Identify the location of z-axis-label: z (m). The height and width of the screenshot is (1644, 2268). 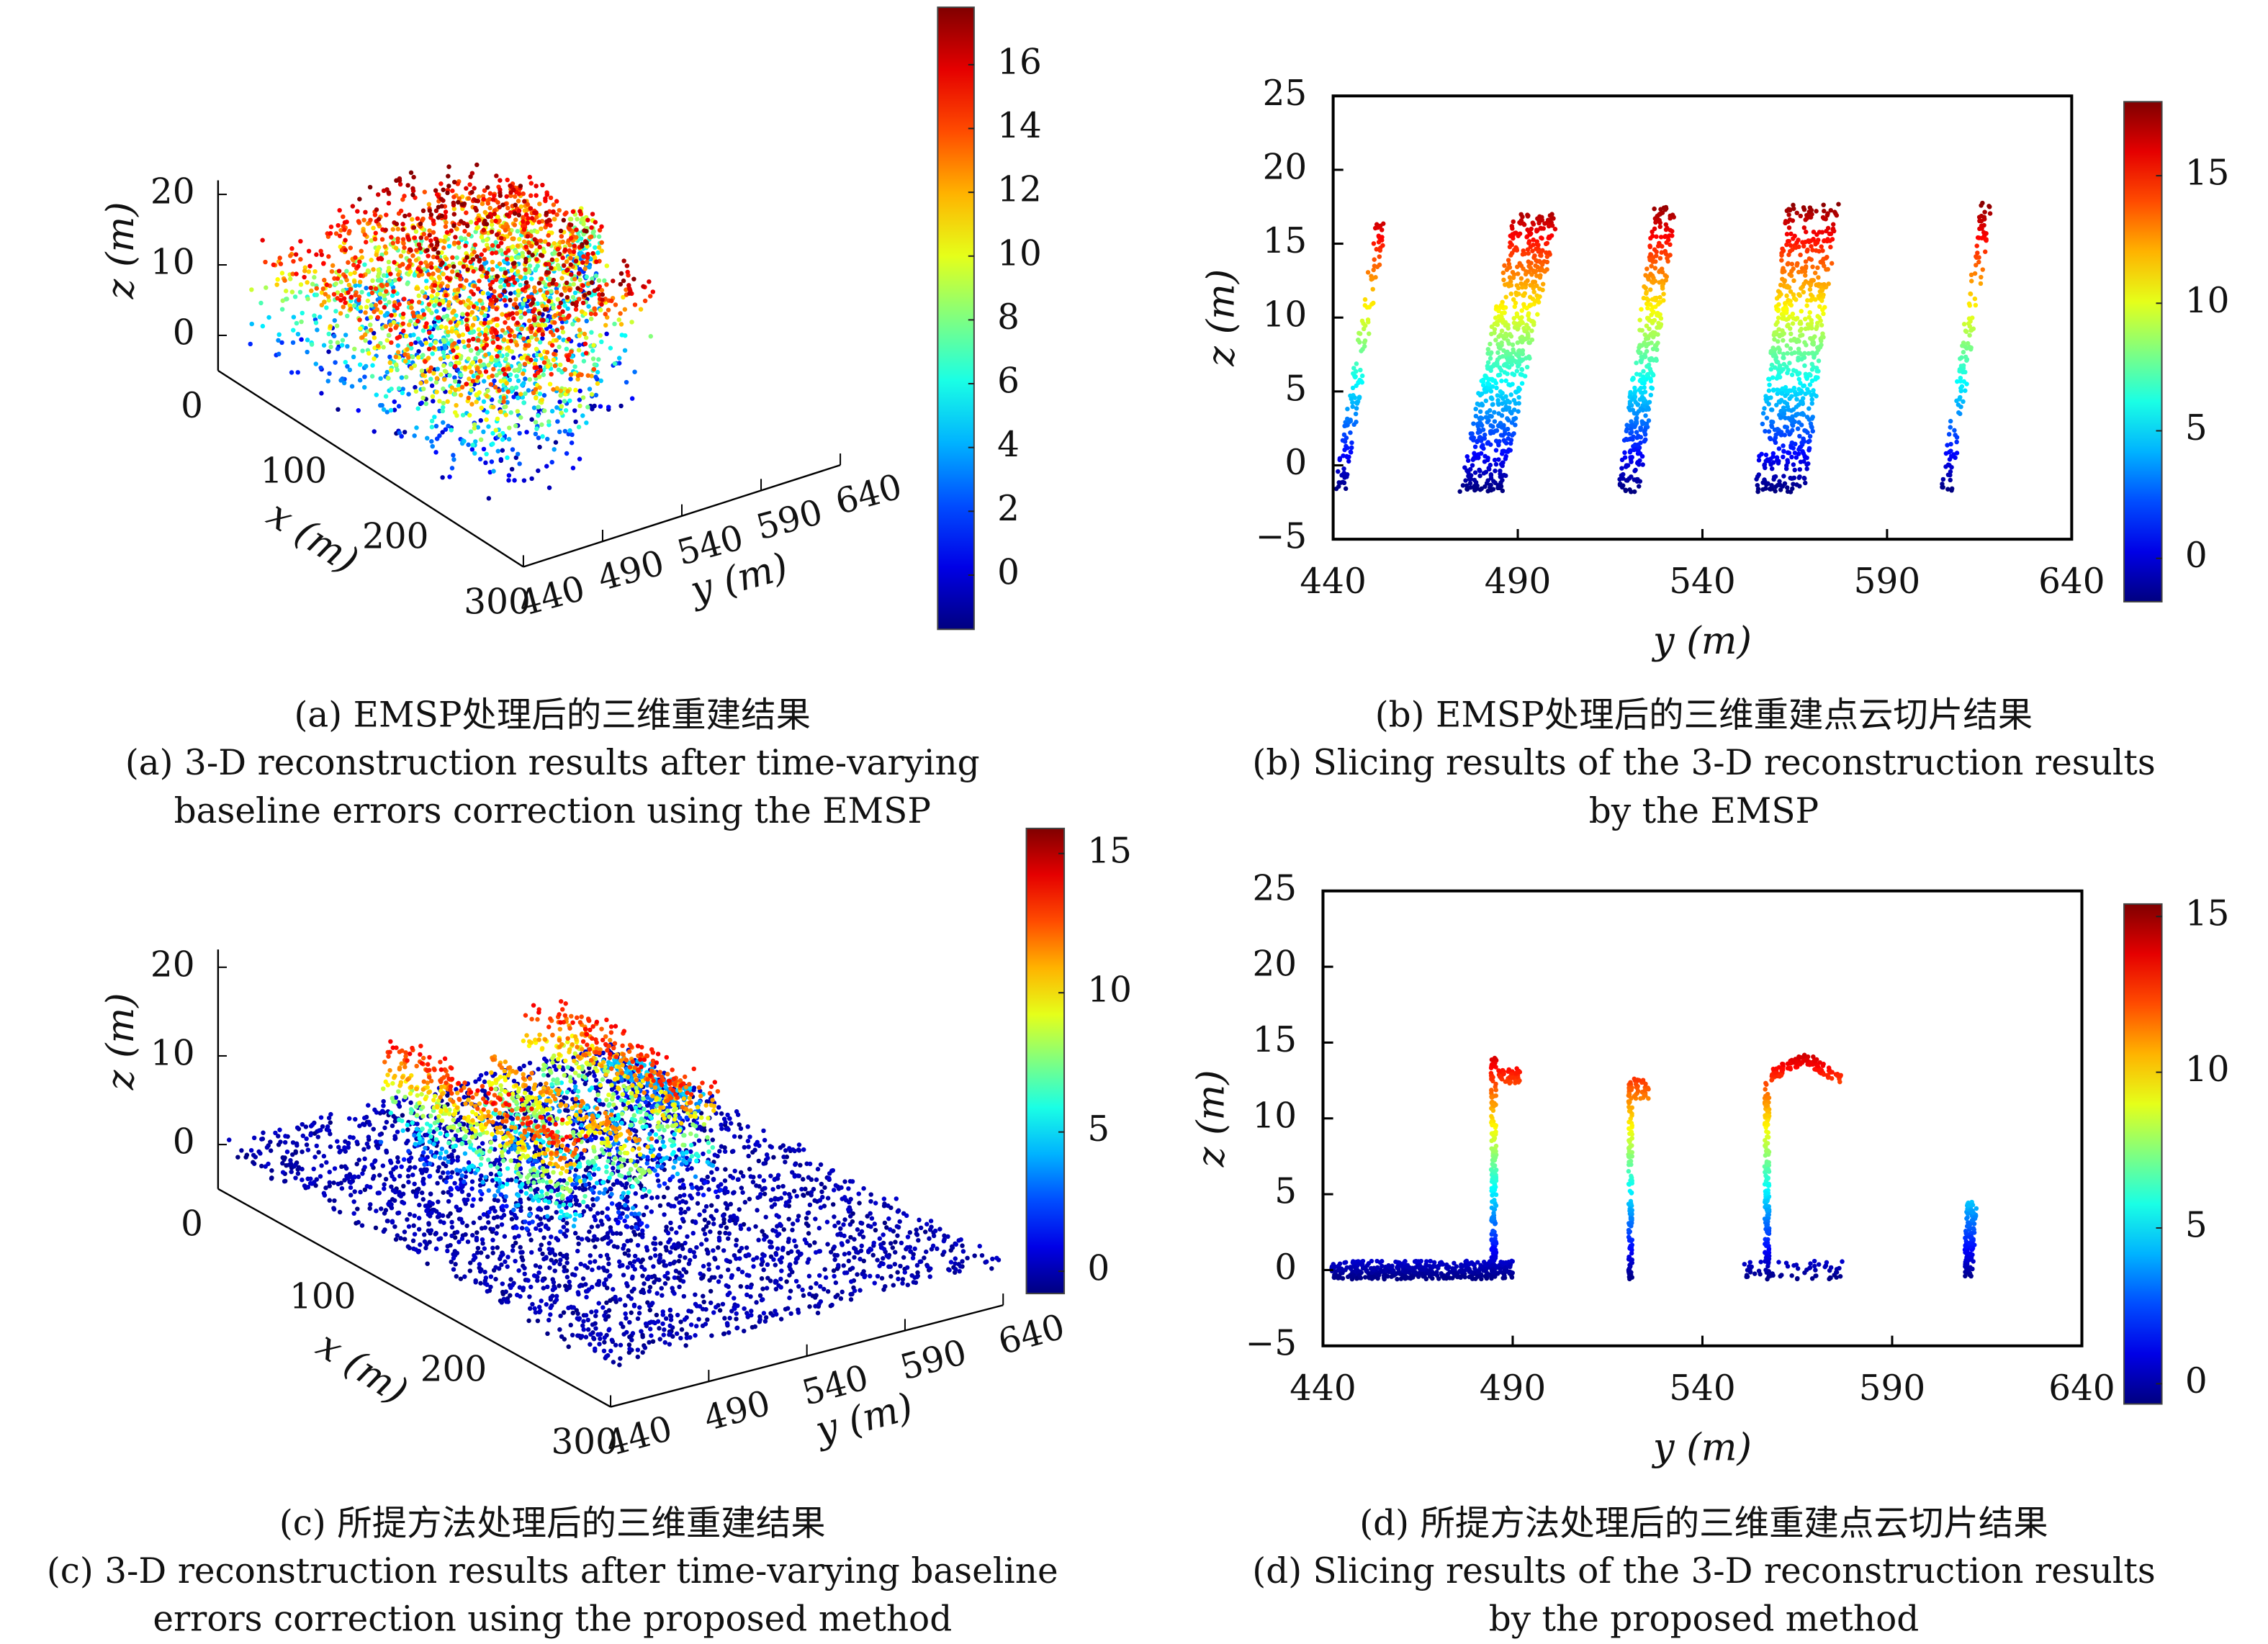
(121, 250).